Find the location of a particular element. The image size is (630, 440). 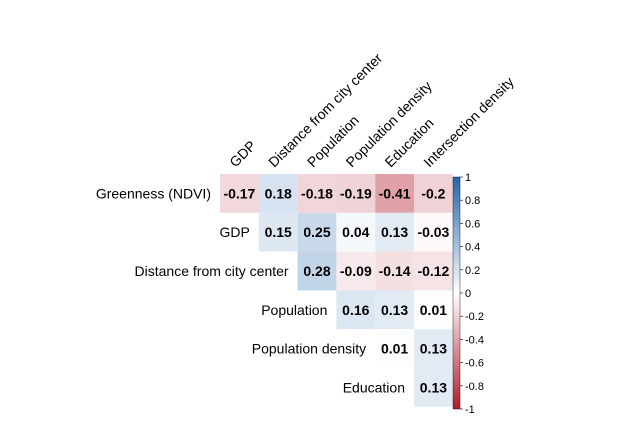

colorbar is located at coordinates (456, 293).